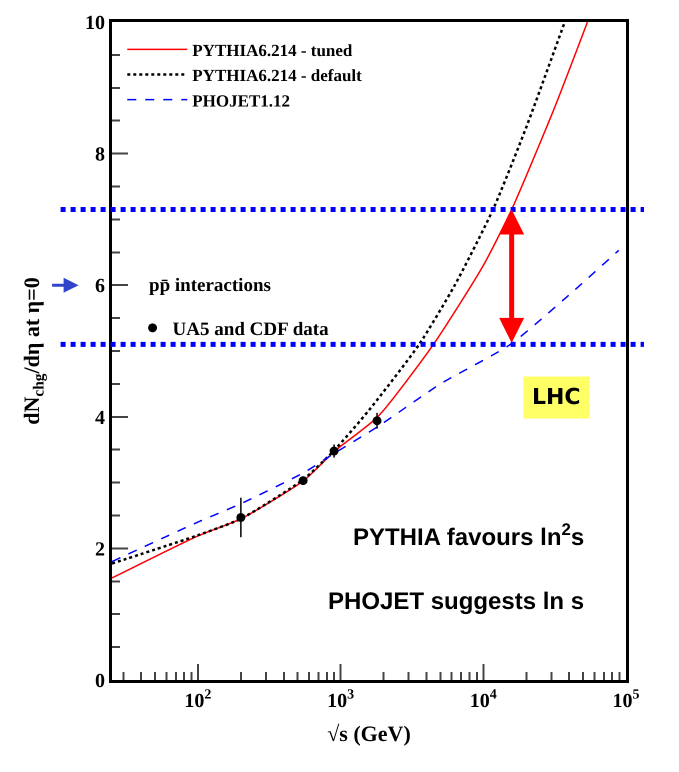  What do you see at coordinates (241, 100) in the screenshot?
I see `legend-label: PHOJET1.12` at bounding box center [241, 100].